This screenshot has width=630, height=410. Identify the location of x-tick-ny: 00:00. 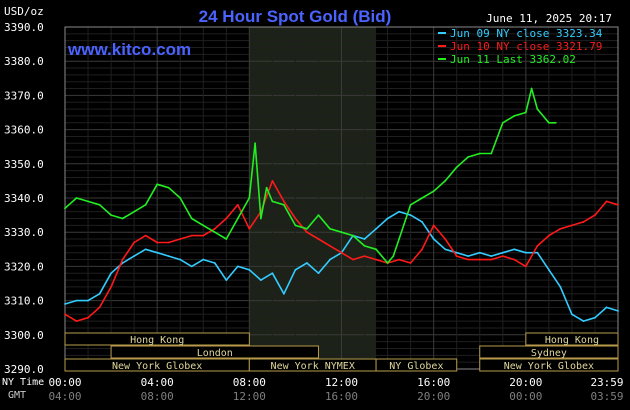
(64, 382).